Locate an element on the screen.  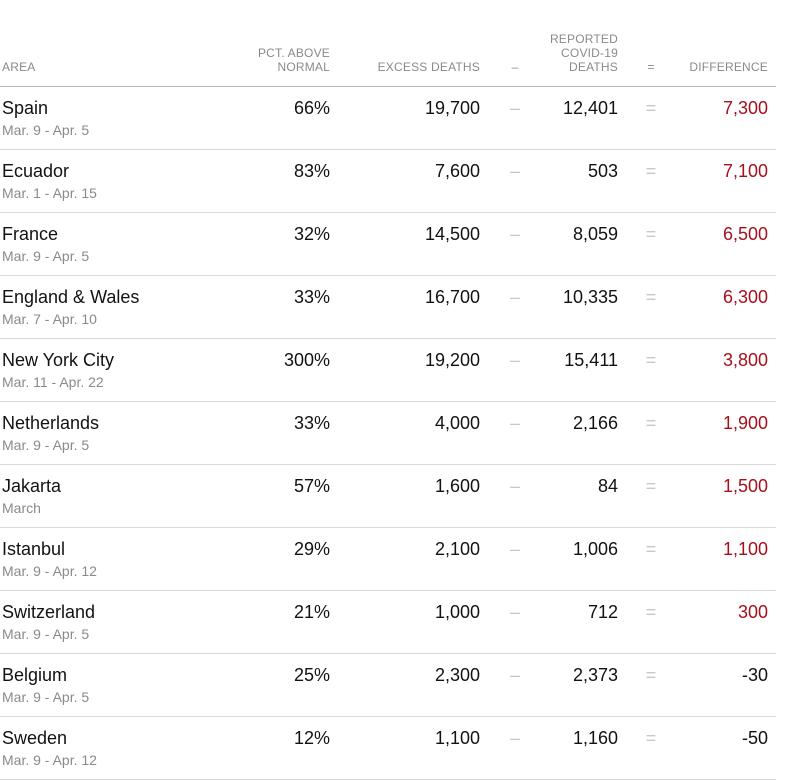
reported-deaths-value: 1,006 is located at coordinates (595, 549).